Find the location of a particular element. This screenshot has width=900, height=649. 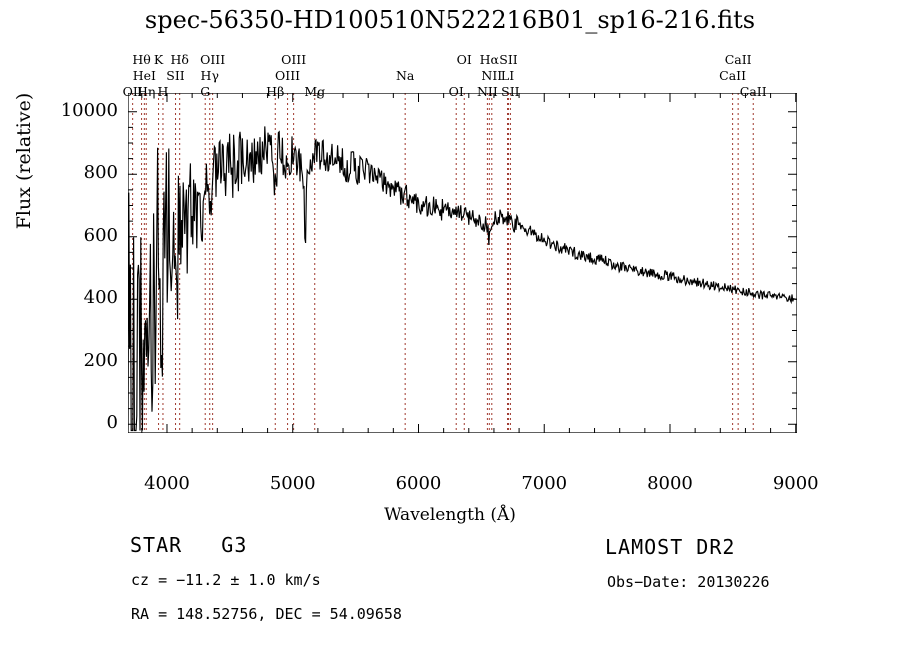

spectral-line-label: K is located at coordinates (158, 59).